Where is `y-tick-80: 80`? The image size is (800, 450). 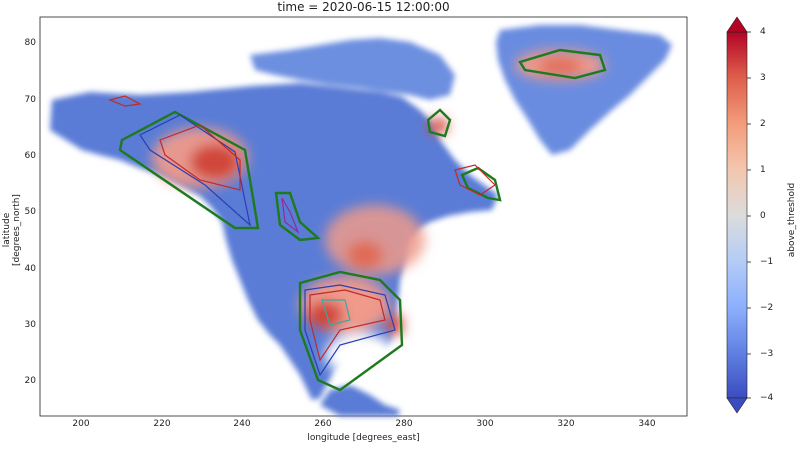
y-tick-80: 80 is located at coordinates (30, 43).